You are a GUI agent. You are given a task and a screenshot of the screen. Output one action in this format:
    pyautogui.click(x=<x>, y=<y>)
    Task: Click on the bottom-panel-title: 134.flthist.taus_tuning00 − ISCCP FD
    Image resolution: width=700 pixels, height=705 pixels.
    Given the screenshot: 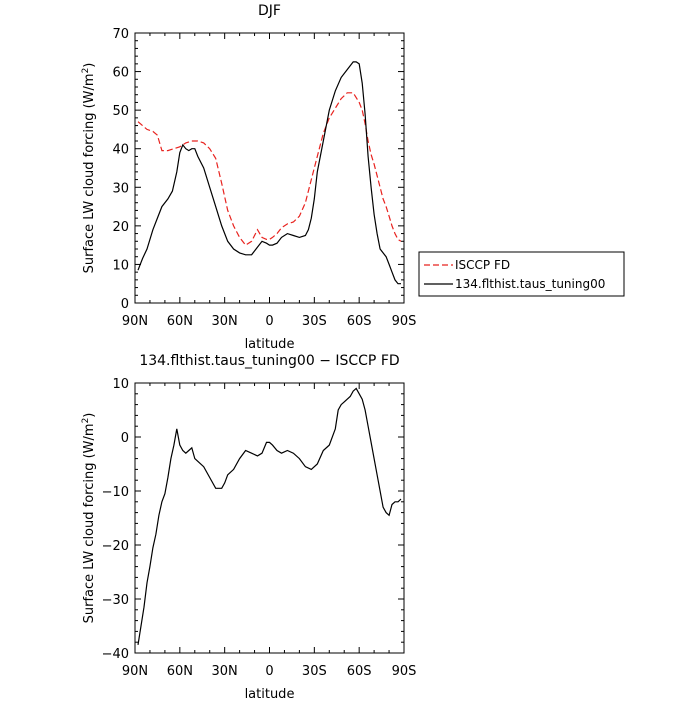 What is the action you would take?
    pyautogui.click(x=269, y=361)
    